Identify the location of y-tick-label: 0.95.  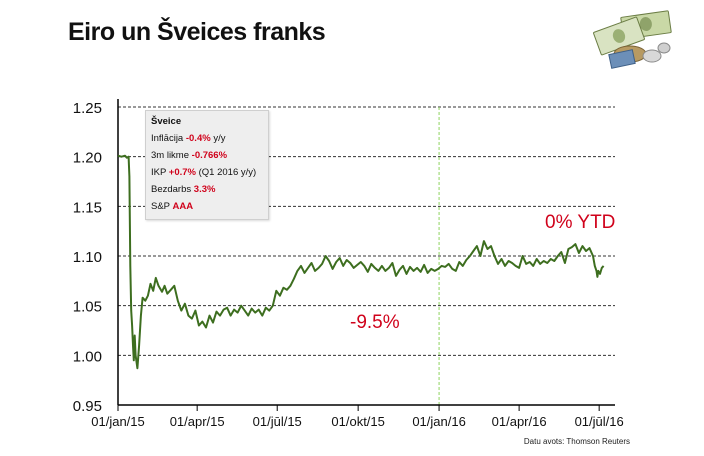
(87, 406).